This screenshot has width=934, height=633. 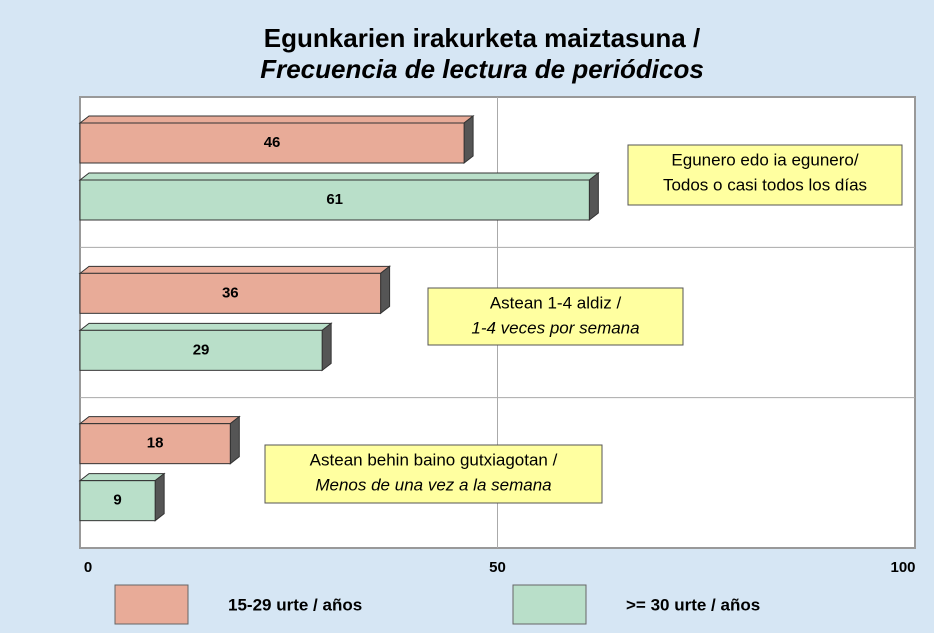 I want to click on legend-label: 15-29 urte / años, so click(x=295, y=604).